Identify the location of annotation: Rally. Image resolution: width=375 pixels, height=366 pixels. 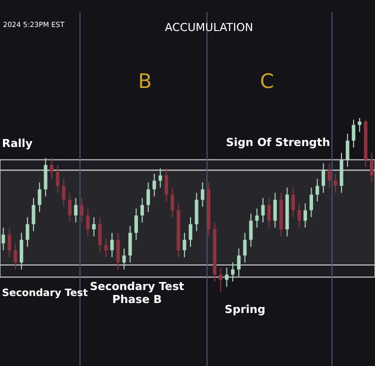
(17, 143).